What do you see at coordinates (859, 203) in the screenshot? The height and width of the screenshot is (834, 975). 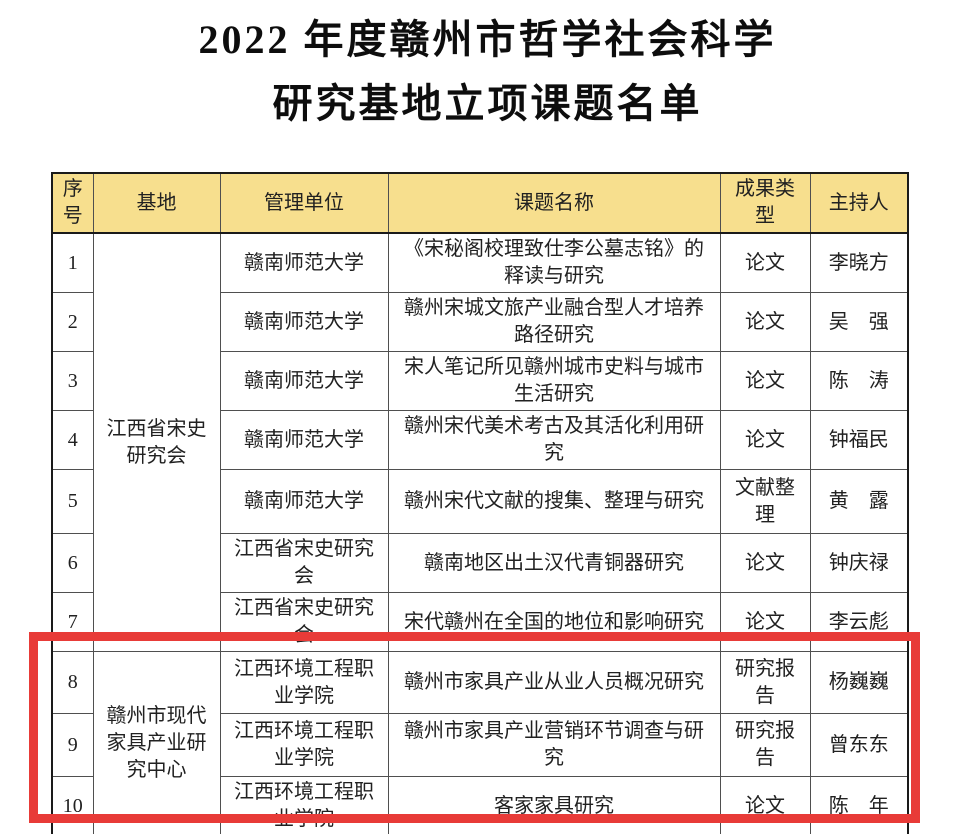 I see `column-header-leader: 主持人` at bounding box center [859, 203].